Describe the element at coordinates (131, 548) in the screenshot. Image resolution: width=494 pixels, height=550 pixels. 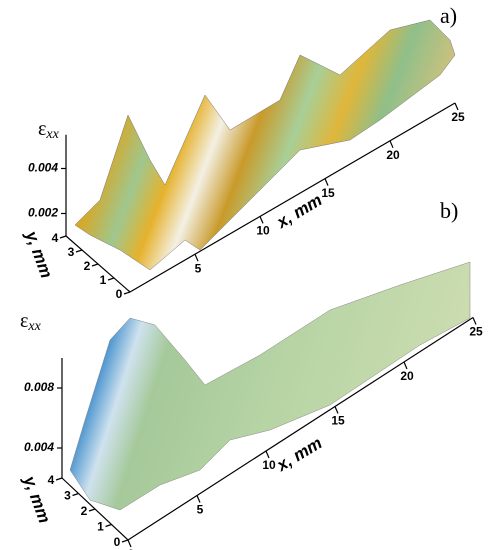
I see `x-tick-label: 0` at that location.